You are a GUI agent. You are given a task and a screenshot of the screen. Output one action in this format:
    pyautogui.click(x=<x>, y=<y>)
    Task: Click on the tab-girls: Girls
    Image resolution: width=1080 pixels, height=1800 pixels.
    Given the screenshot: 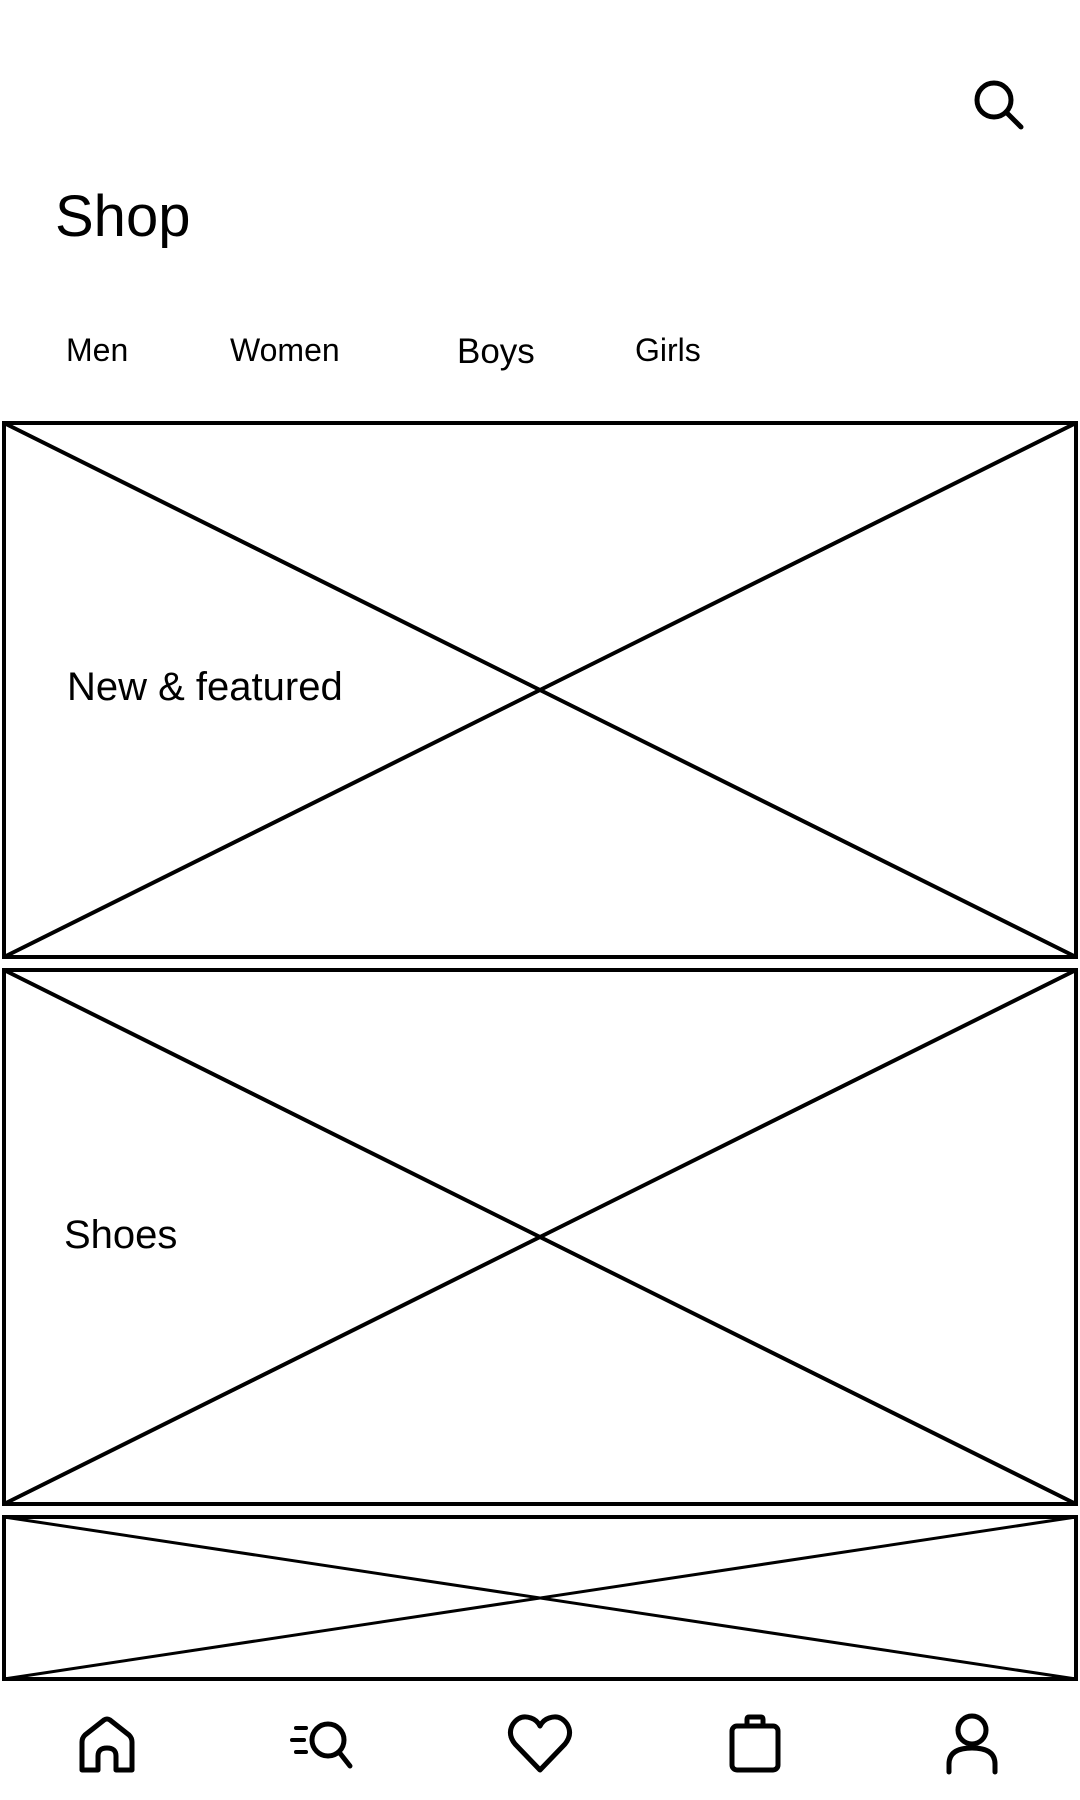 What is the action you would take?
    pyautogui.click(x=668, y=350)
    